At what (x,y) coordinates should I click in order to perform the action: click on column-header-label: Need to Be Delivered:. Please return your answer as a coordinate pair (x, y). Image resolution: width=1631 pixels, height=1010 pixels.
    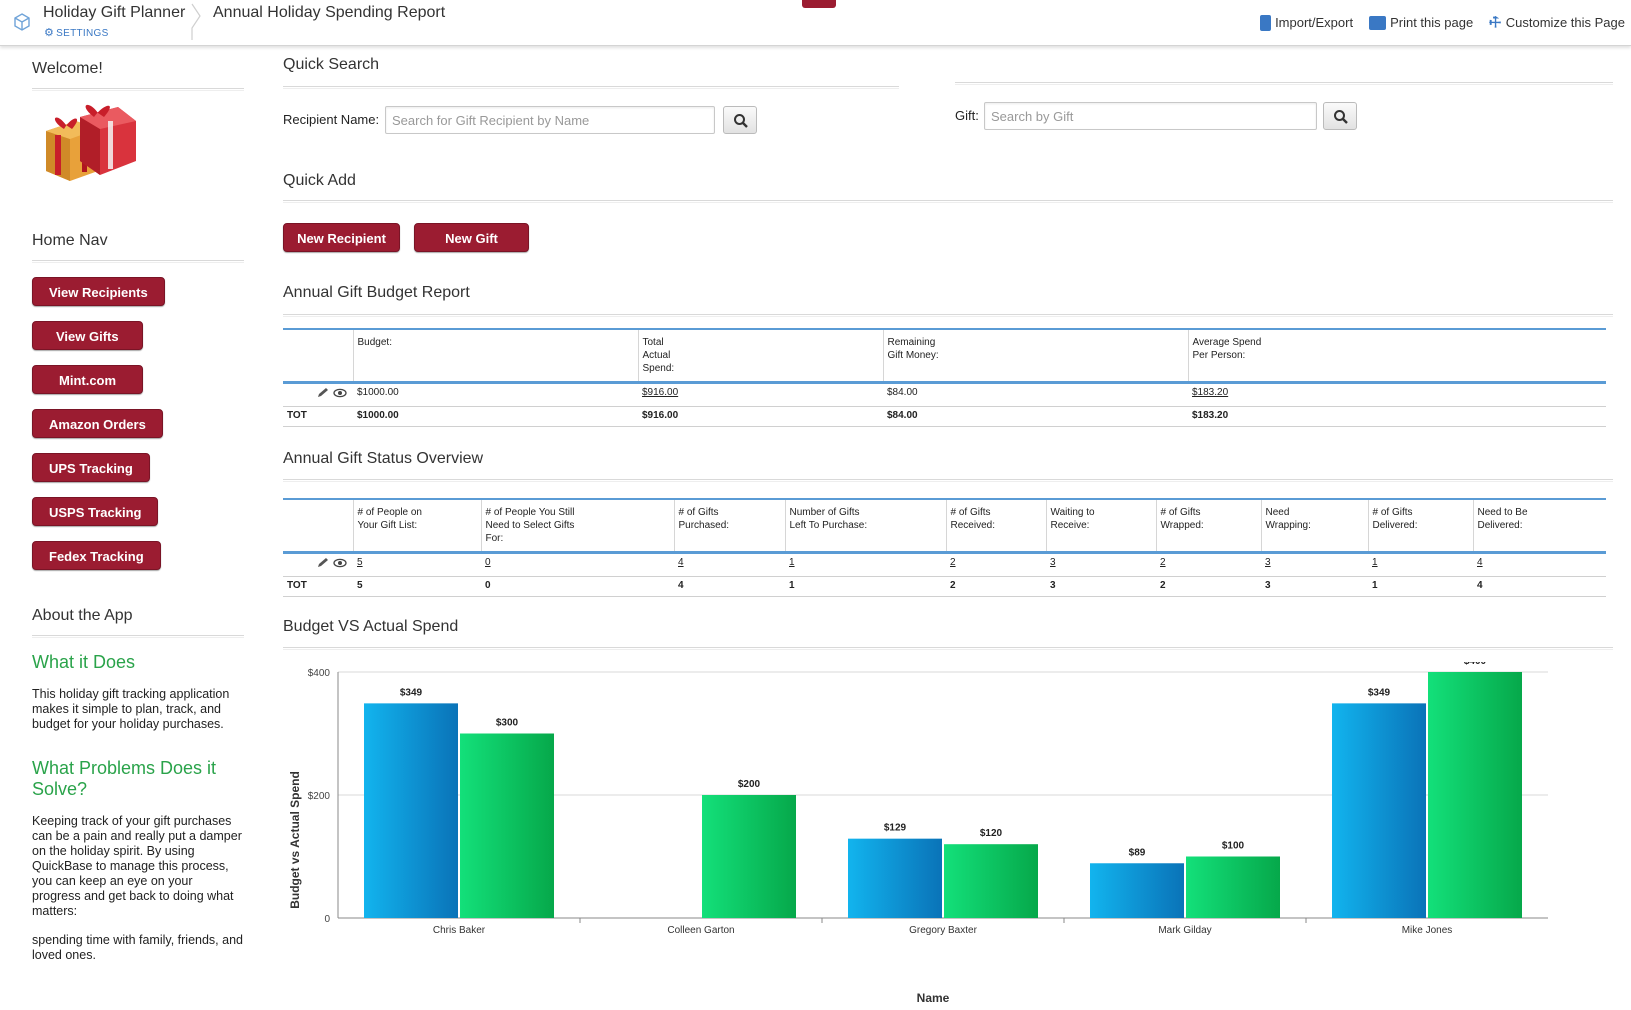
    Looking at the image, I should click on (1502, 519).